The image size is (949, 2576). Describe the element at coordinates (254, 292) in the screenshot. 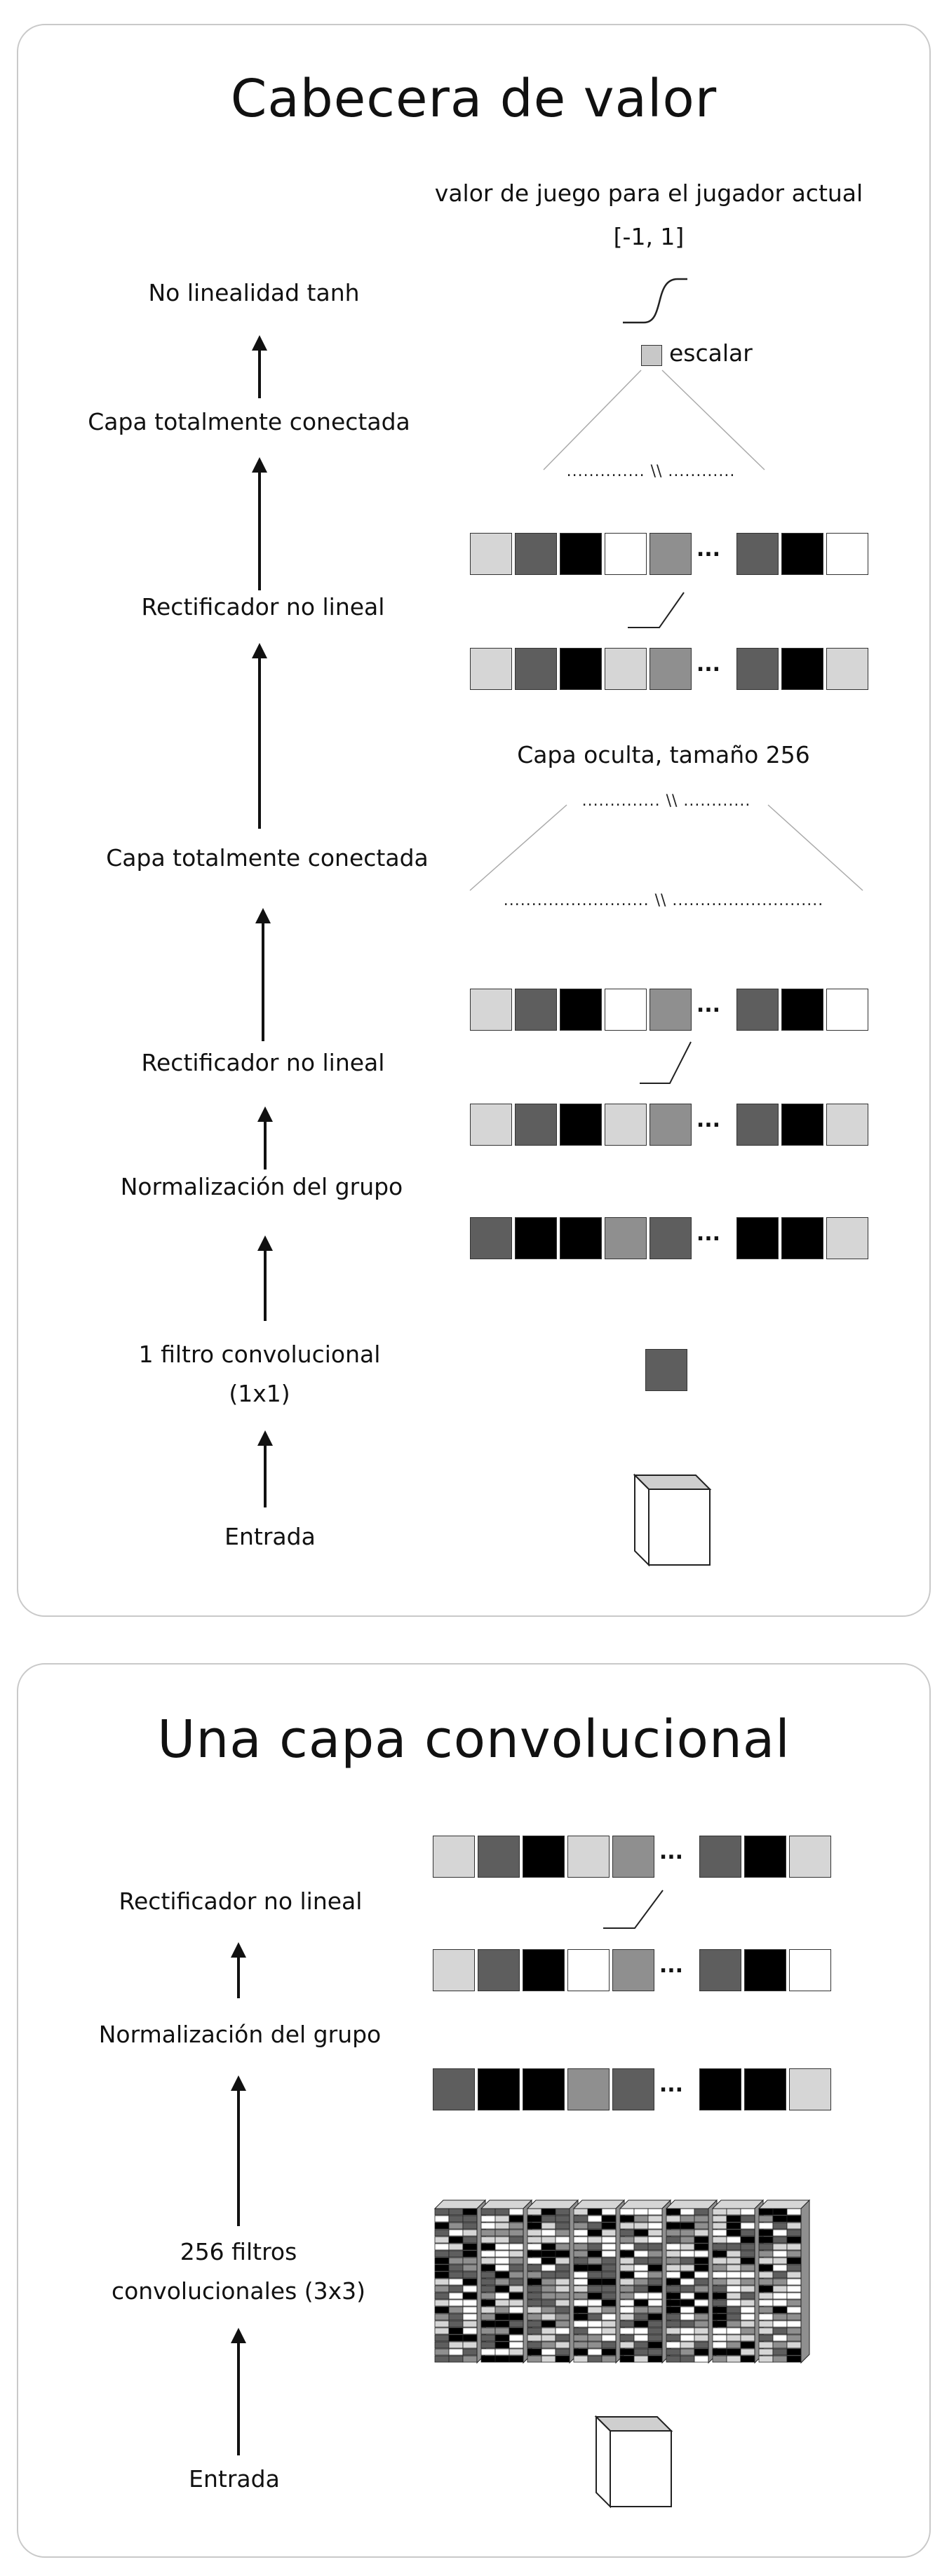

I see `label-tanh: No linealidad tanh` at that location.